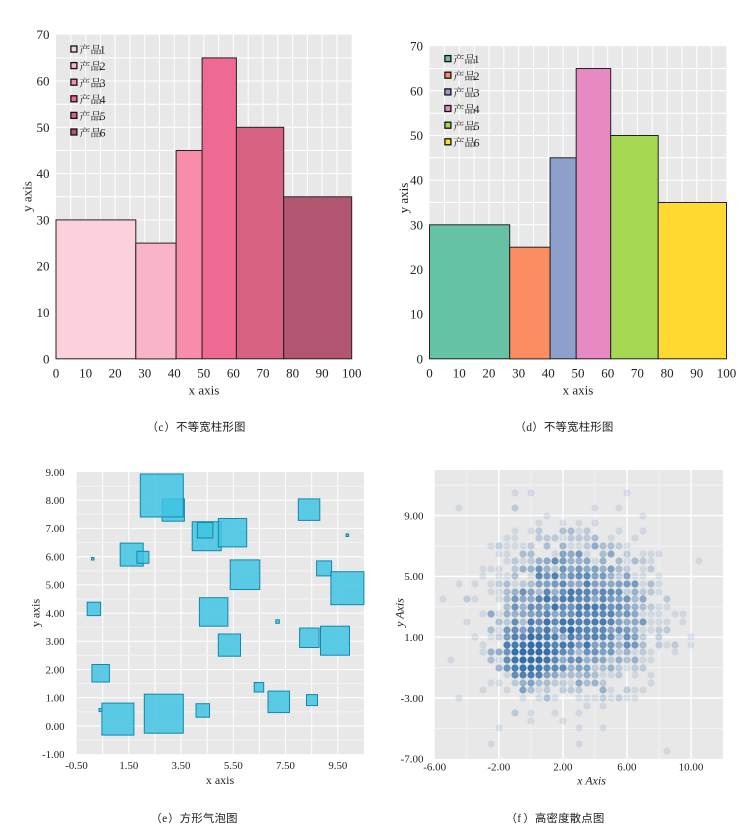  I want to click on svg-text: 10.00, so click(691, 768).